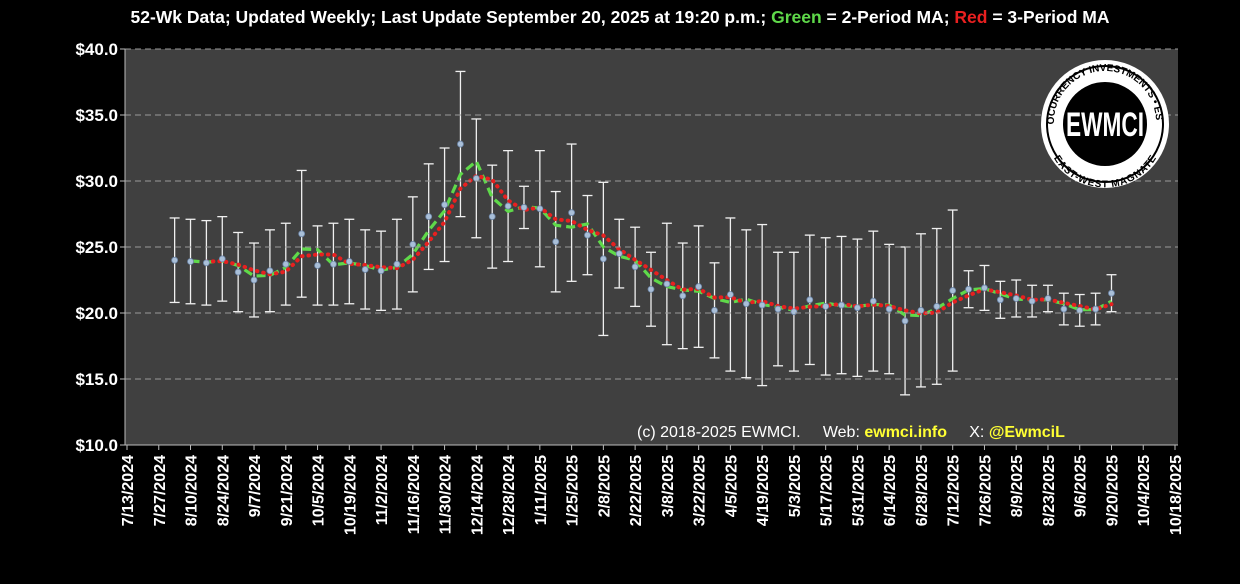 The image size is (1240, 584). Describe the element at coordinates (968, 432) in the screenshot. I see `footer-segment: X:` at that location.